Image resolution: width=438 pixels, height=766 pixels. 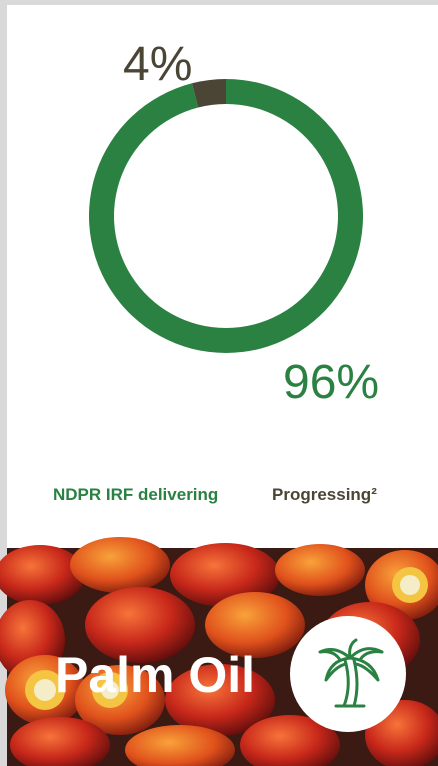 I want to click on data-label: 96%, so click(x=331, y=382).